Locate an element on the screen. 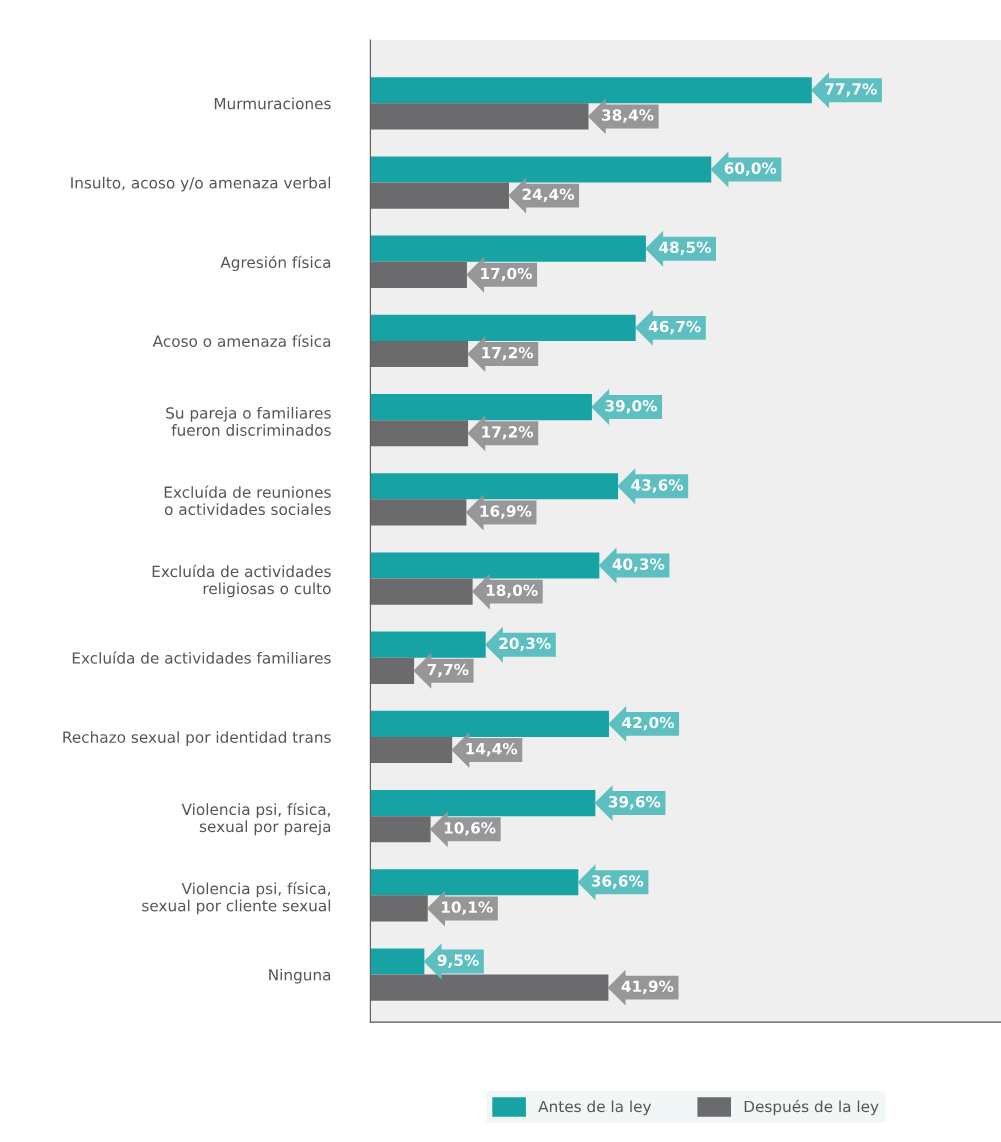  data-label: 17,0% is located at coordinates (506, 274).